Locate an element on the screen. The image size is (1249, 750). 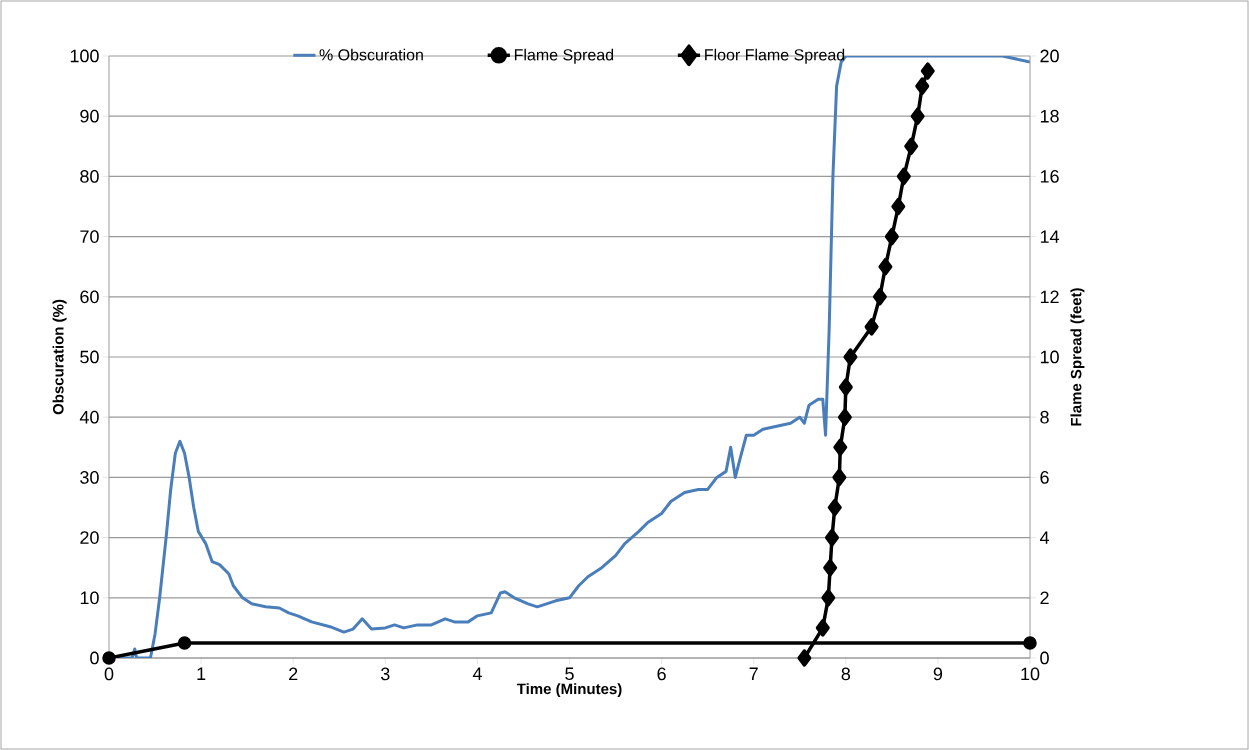
y-tick-label: 40 is located at coordinates (89, 417).